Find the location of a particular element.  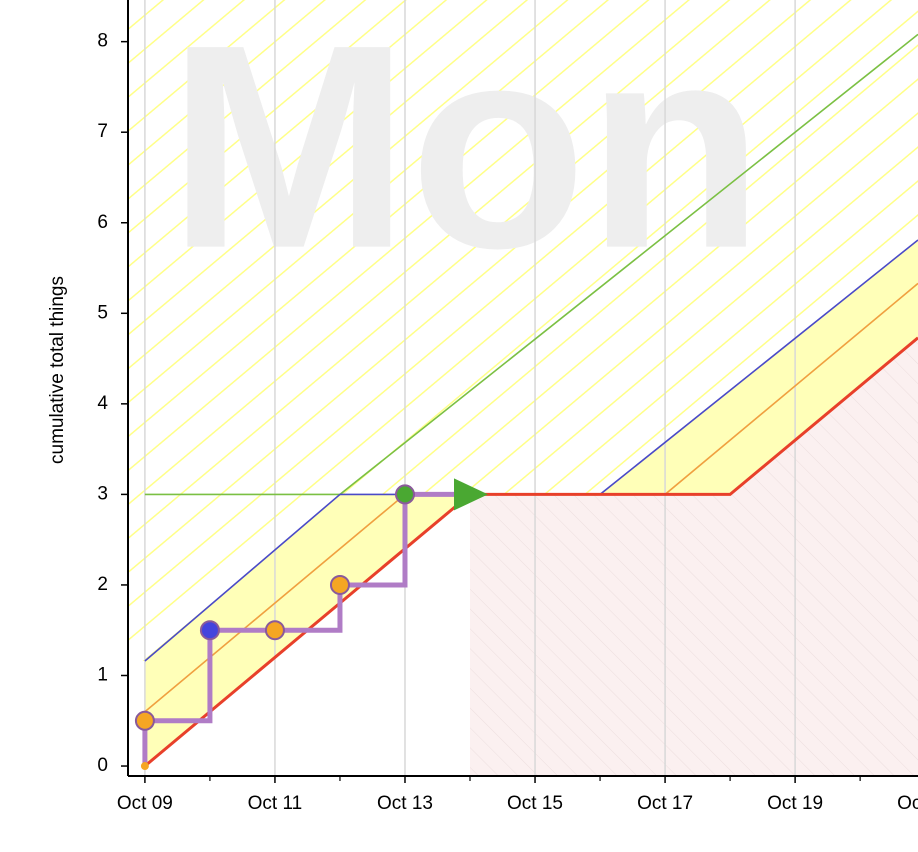

step-line is located at coordinates (300, 629).